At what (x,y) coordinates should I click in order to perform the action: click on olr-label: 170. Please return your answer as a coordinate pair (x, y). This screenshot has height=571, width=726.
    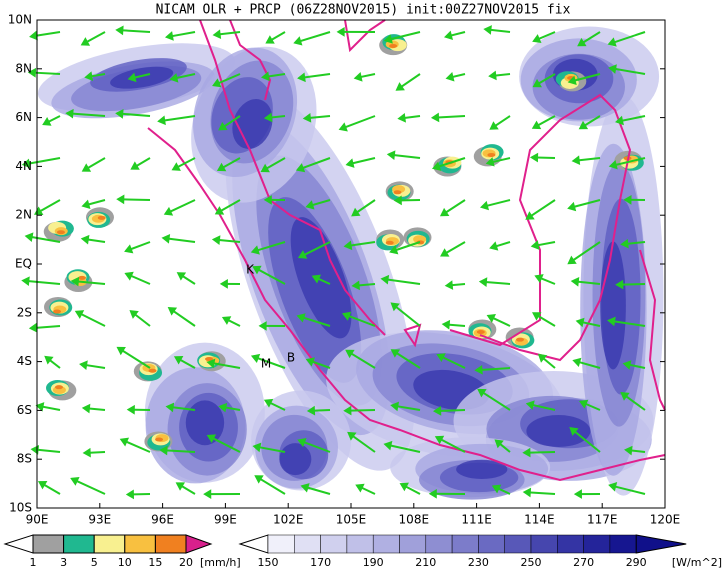
    Looking at the image, I should click on (320, 562).